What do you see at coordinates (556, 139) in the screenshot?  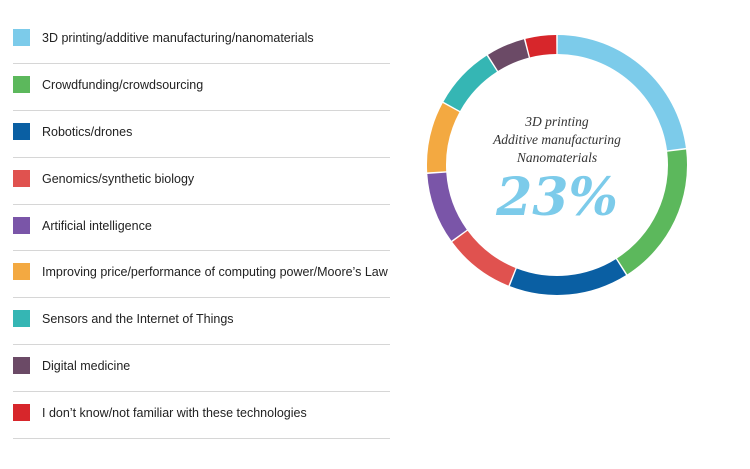 I see `center-label-line-2: Additive manufacturing` at bounding box center [556, 139].